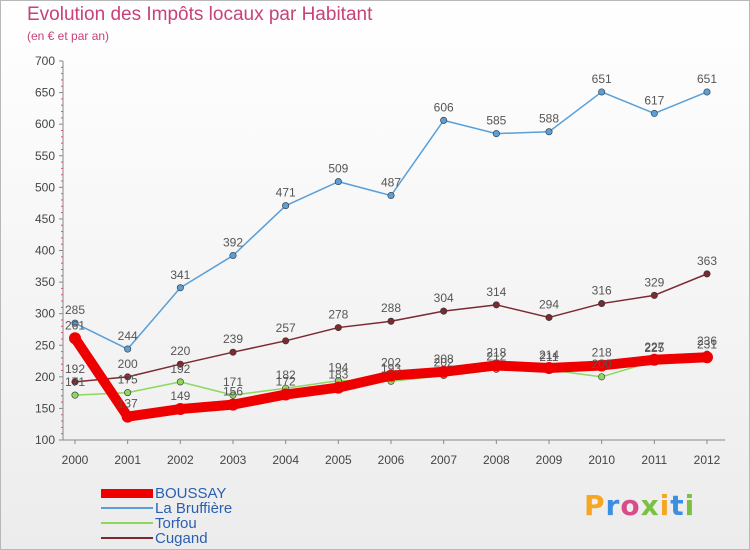 The height and width of the screenshot is (550, 750). Describe the element at coordinates (286, 328) in the screenshot. I see `data-label-cugand: 257` at that location.